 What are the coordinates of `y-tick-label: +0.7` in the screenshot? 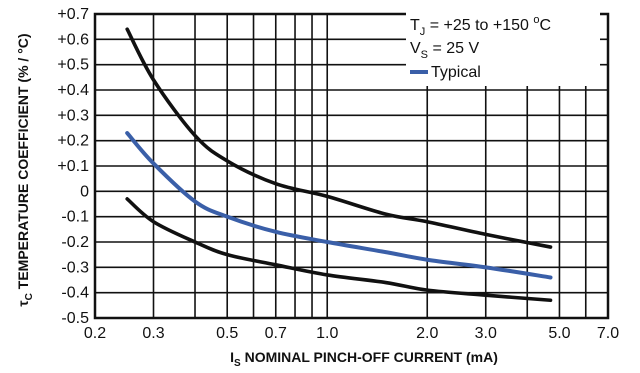 It's located at (73, 14).